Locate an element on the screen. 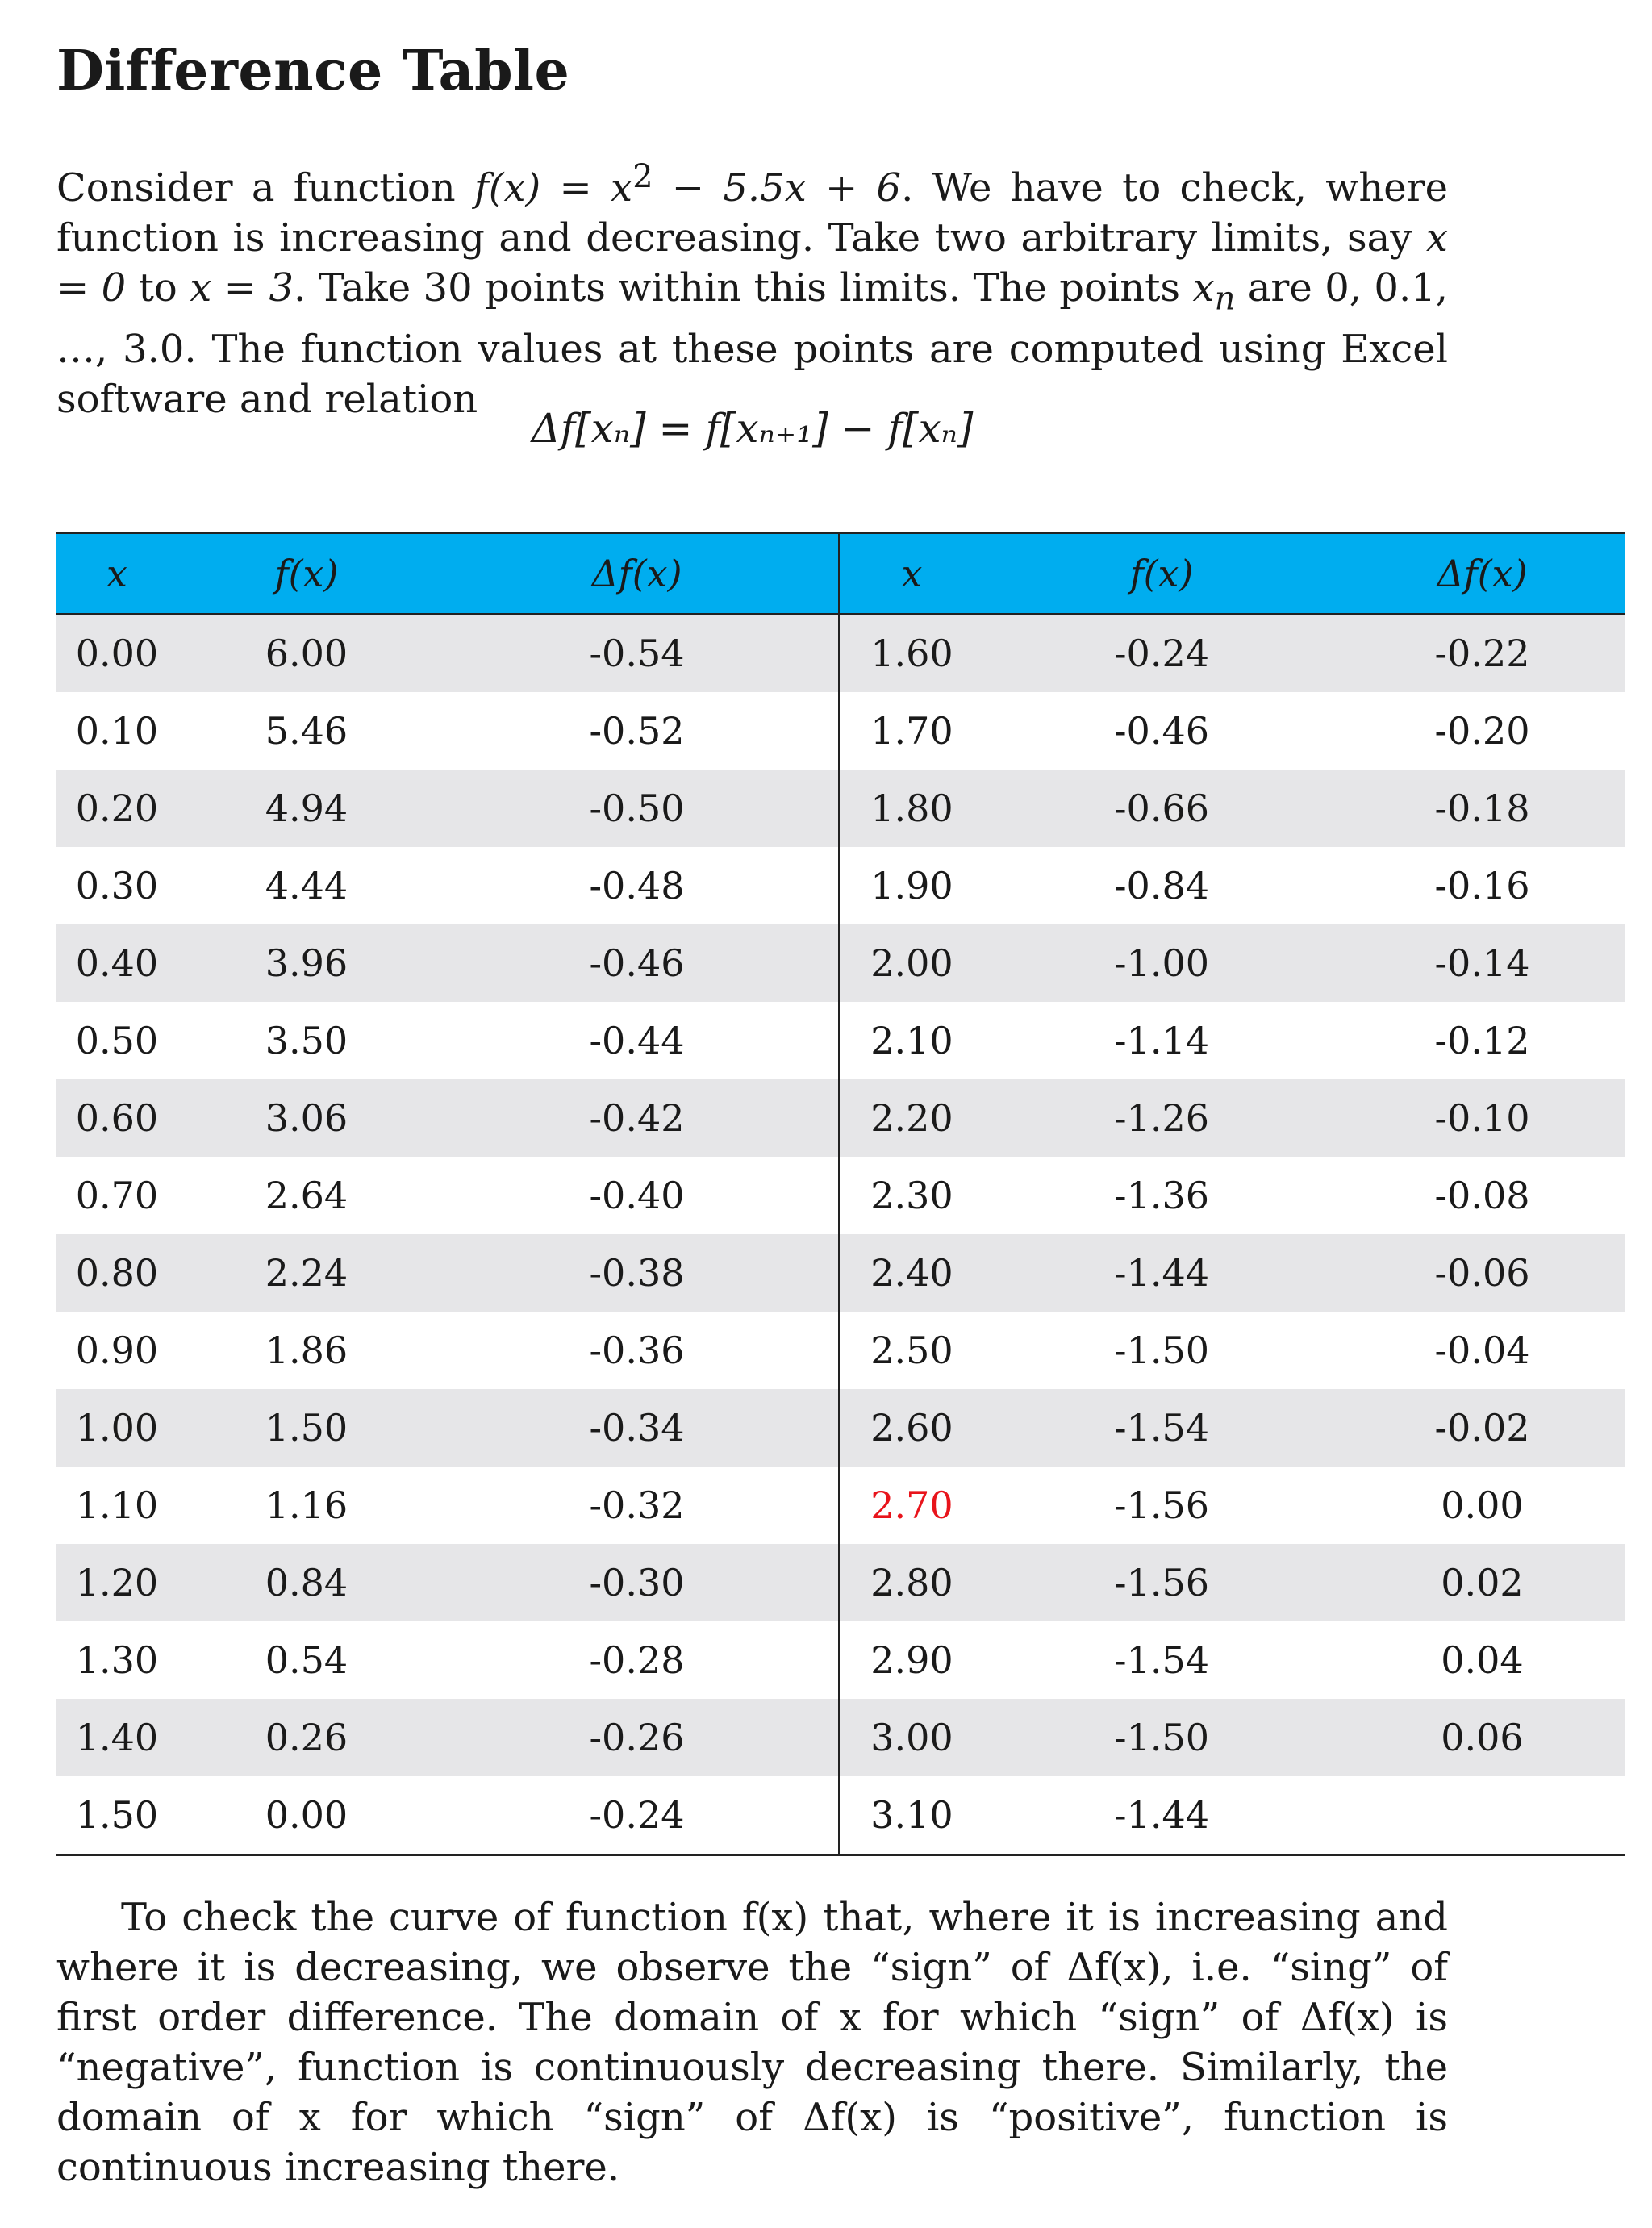 The height and width of the screenshot is (2228, 1652). header-fx-right: f(x) is located at coordinates (1161, 573).